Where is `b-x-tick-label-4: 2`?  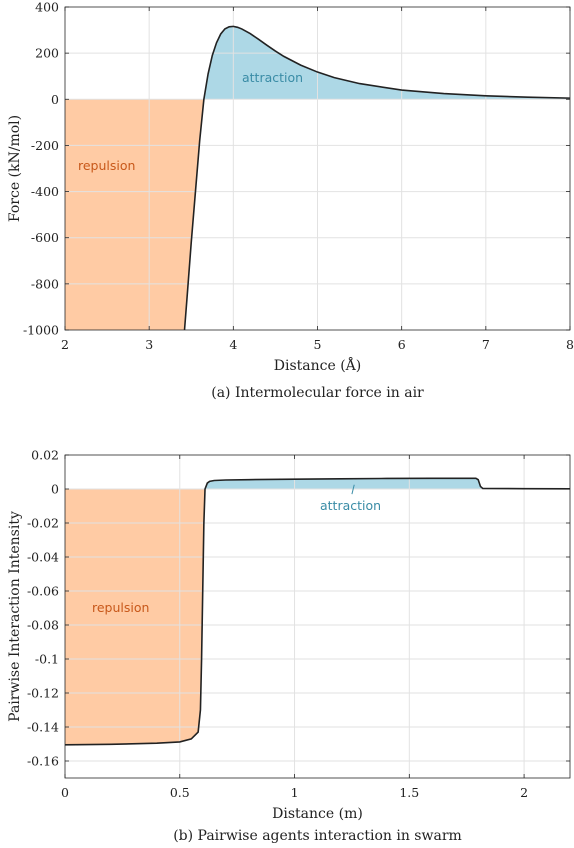
b-x-tick-label-4: 2 is located at coordinates (524, 792).